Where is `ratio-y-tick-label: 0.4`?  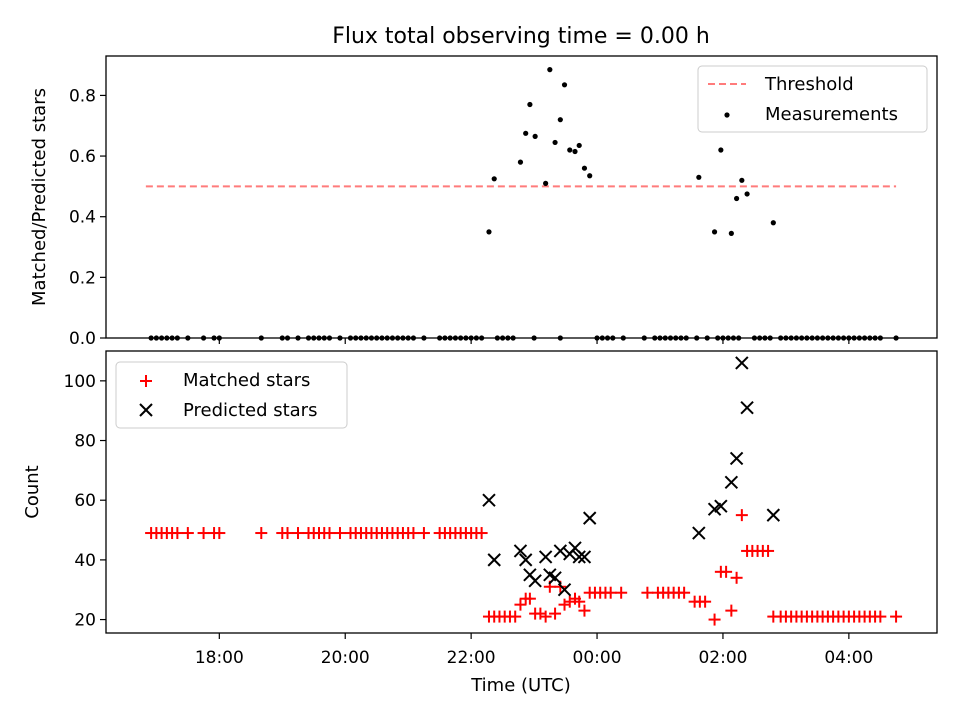
ratio-y-tick-label: 0.4 is located at coordinates (82, 218).